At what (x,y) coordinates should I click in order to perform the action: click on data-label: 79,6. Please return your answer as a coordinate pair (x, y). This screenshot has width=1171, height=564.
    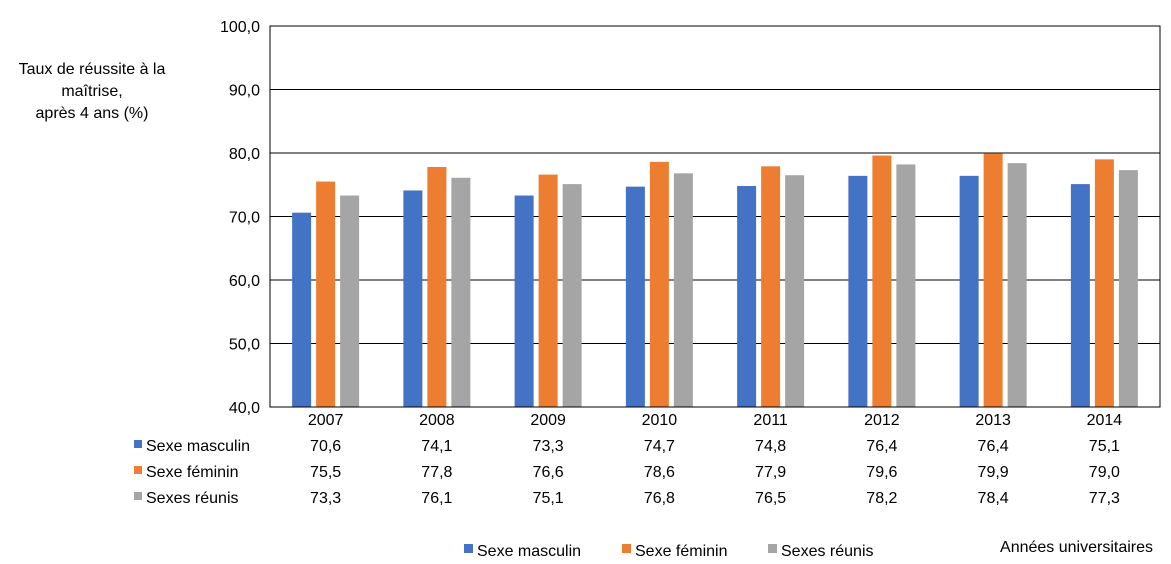
    Looking at the image, I should click on (881, 472).